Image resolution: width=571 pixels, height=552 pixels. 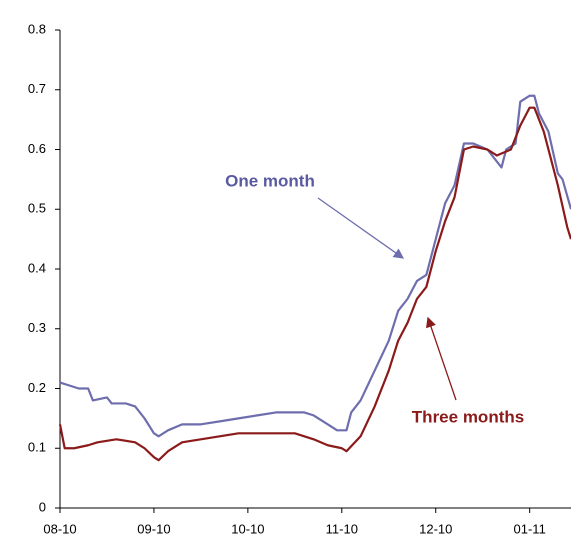 What do you see at coordinates (37, 208) in the screenshot?
I see `y-tick-label: 0.5` at bounding box center [37, 208].